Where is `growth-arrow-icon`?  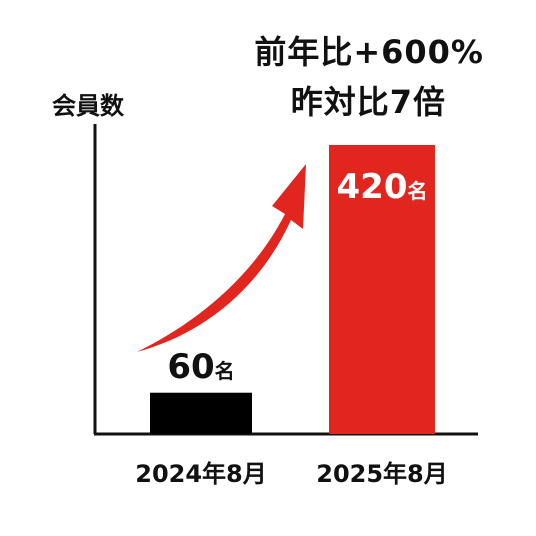
growth-arrow-icon is located at coordinates (221, 258).